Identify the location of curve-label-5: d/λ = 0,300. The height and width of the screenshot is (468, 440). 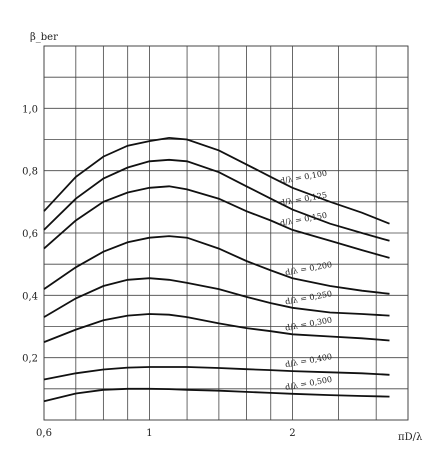
(308, 323).